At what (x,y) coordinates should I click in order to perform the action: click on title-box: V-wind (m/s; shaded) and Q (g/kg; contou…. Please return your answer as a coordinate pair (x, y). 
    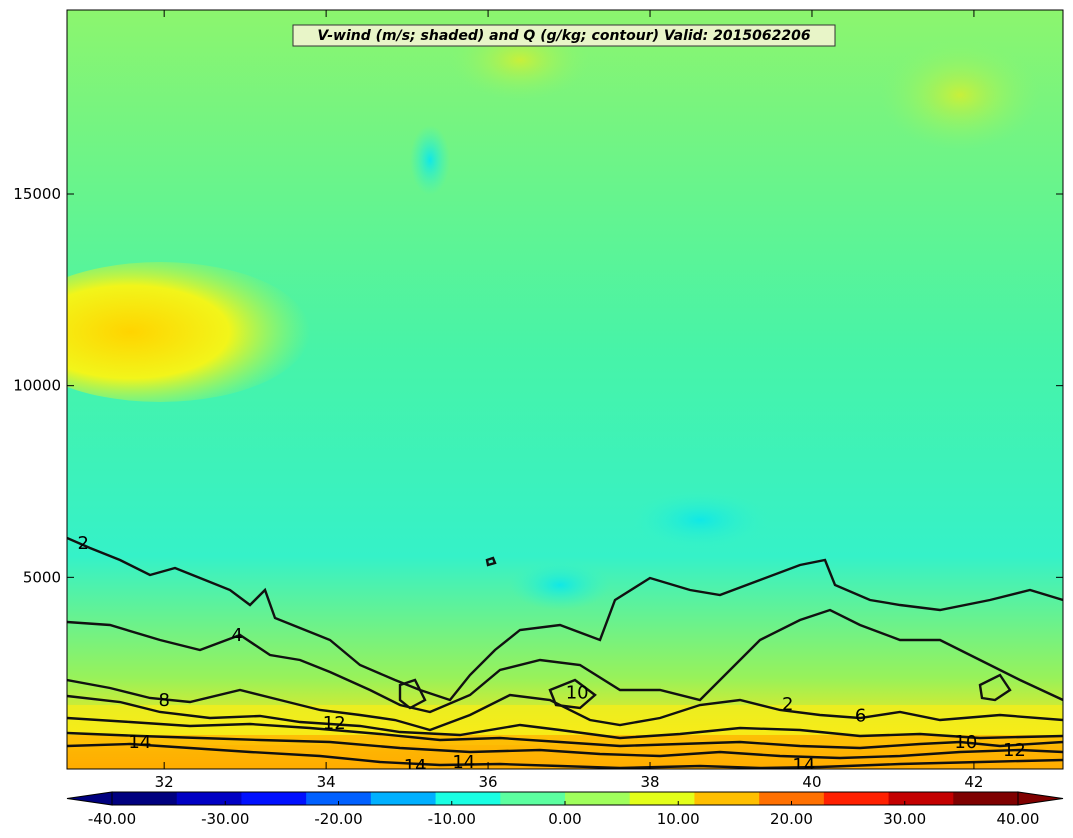
    Looking at the image, I should click on (564, 35).